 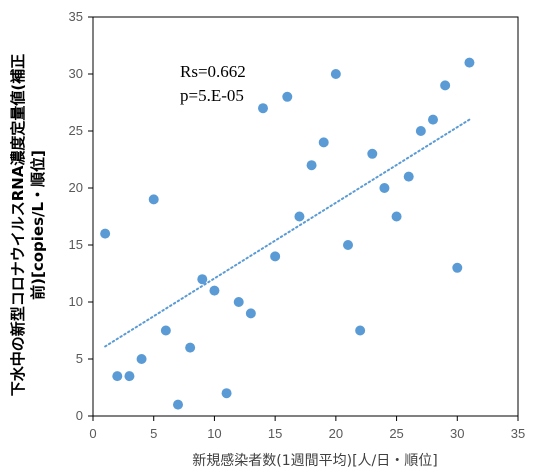 I want to click on y-tick-label: 20, so click(x=76, y=187).